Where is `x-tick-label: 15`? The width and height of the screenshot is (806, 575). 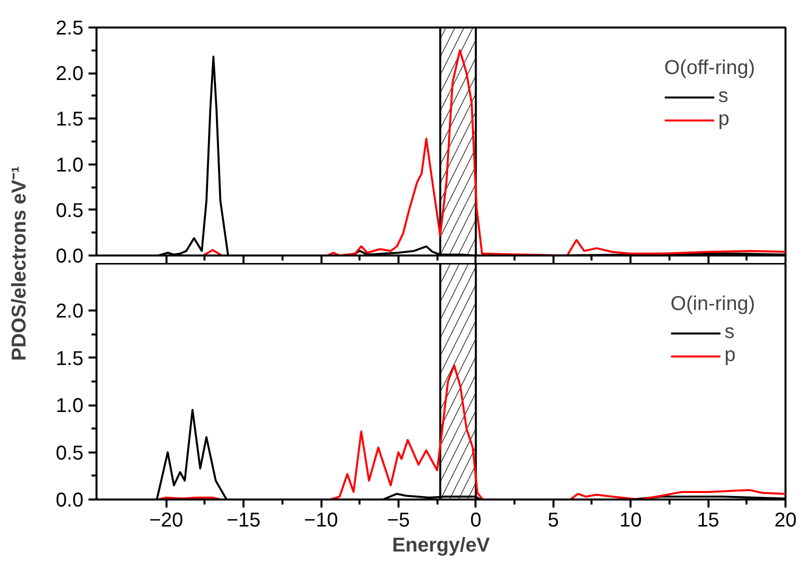
x-tick-label: 15 is located at coordinates (708, 521).